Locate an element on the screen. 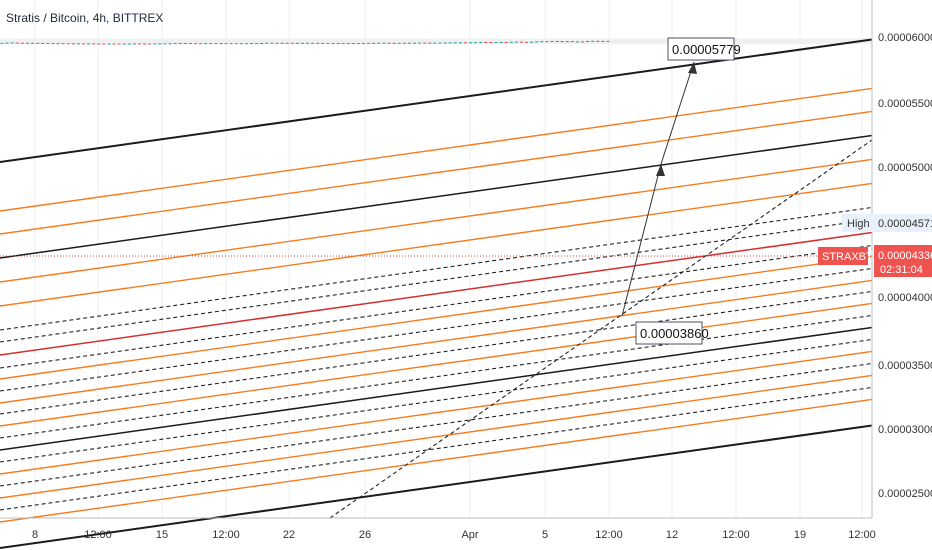  annotation-low: 0.00003860 is located at coordinates (672, 333).